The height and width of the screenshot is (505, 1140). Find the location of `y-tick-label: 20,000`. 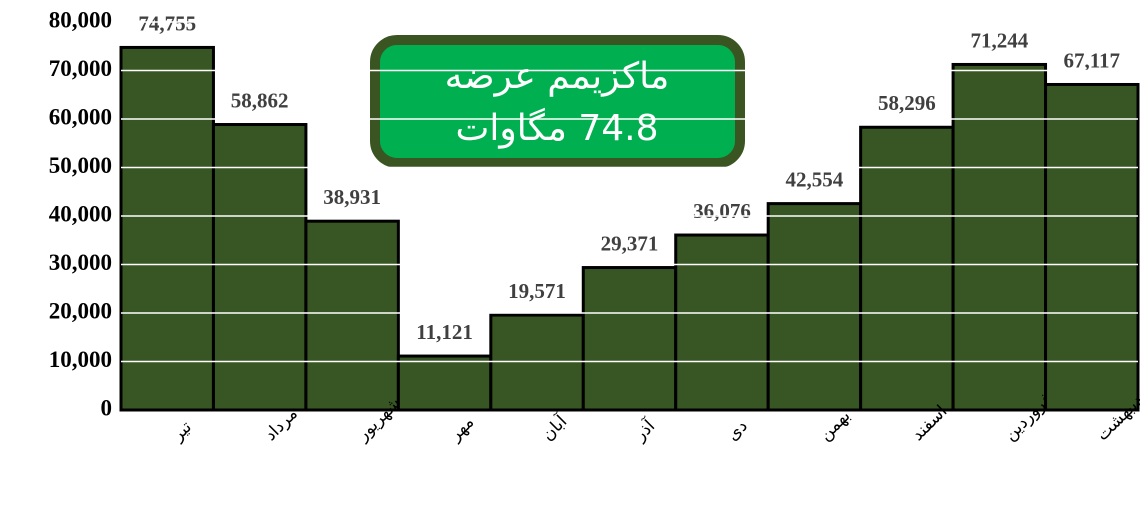

y-tick-label: 20,000 is located at coordinates (80, 310).